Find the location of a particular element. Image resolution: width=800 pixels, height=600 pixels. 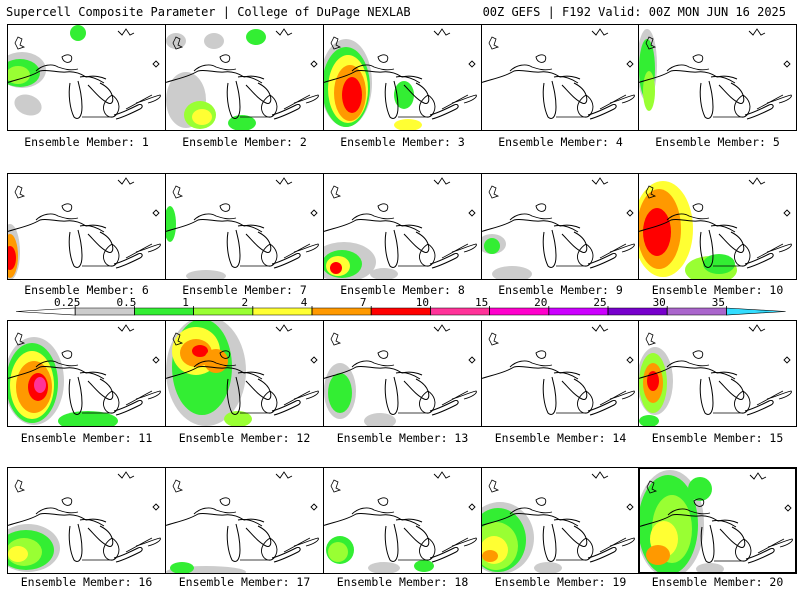

ensemble-member-label: Ensemble Member: 15 is located at coordinates (717, 438).